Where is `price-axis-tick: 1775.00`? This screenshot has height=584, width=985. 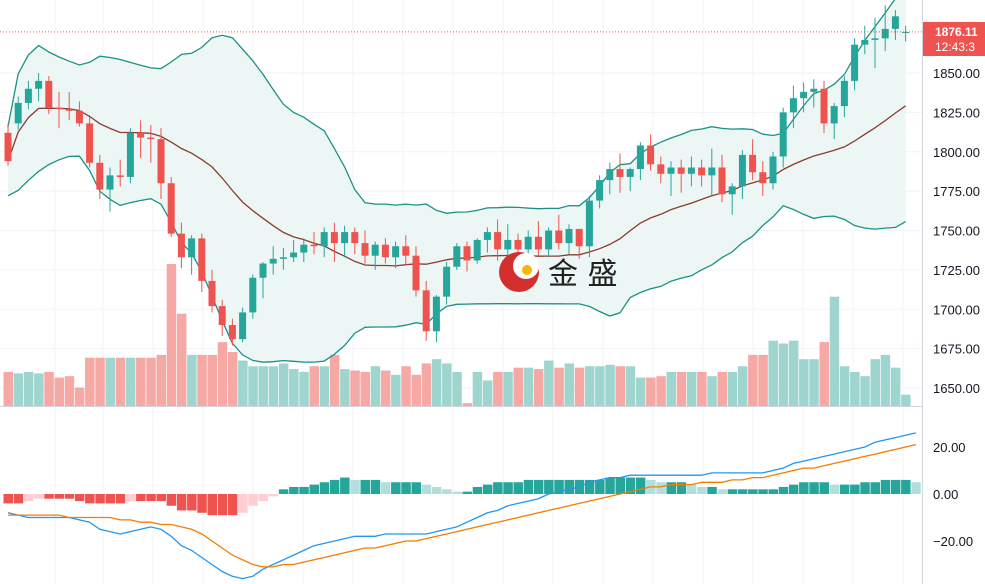
price-axis-tick: 1775.00 is located at coordinates (956, 191).